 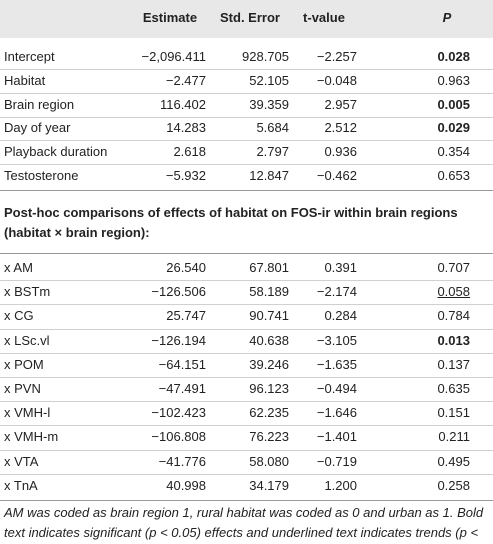 What do you see at coordinates (336, 364) in the screenshot?
I see `value-cell: −1.635` at bounding box center [336, 364].